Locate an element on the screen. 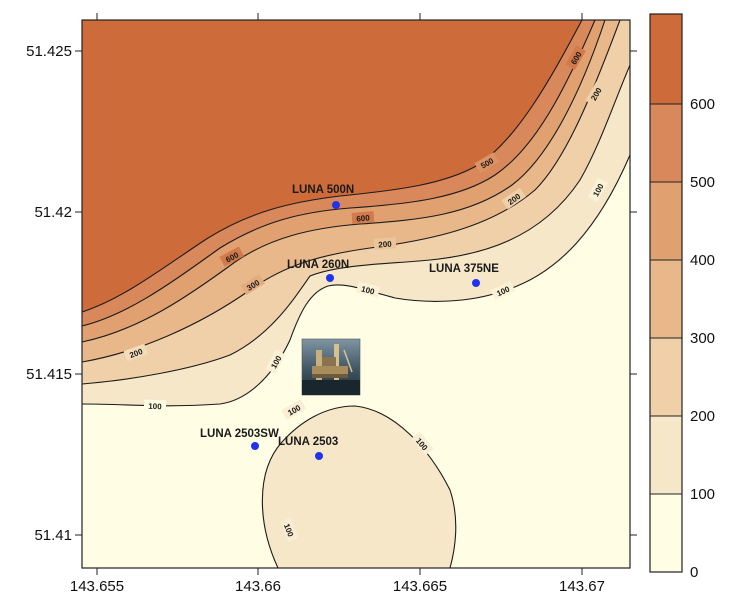 The height and width of the screenshot is (597, 729). colorbar-label-400: 400 is located at coordinates (702, 260).